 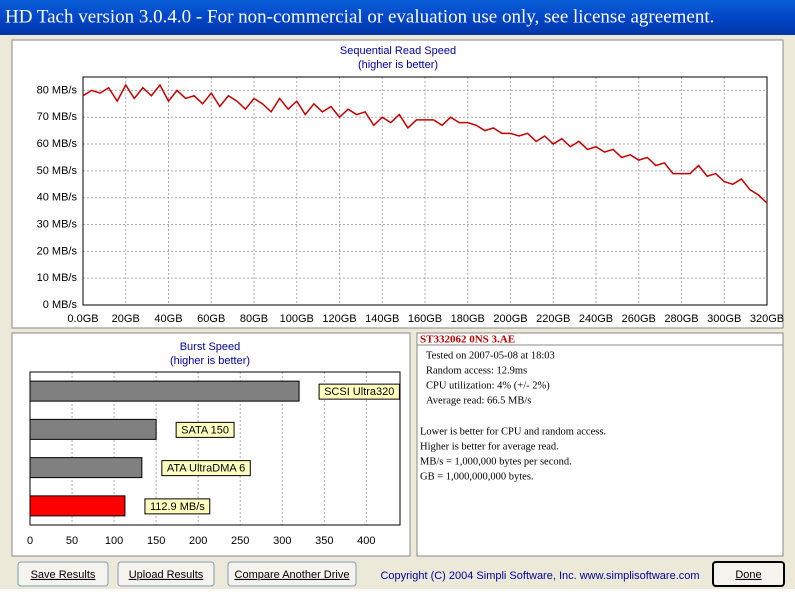 I want to click on bar-label: ATA UltraDMA 6, so click(x=206, y=469).